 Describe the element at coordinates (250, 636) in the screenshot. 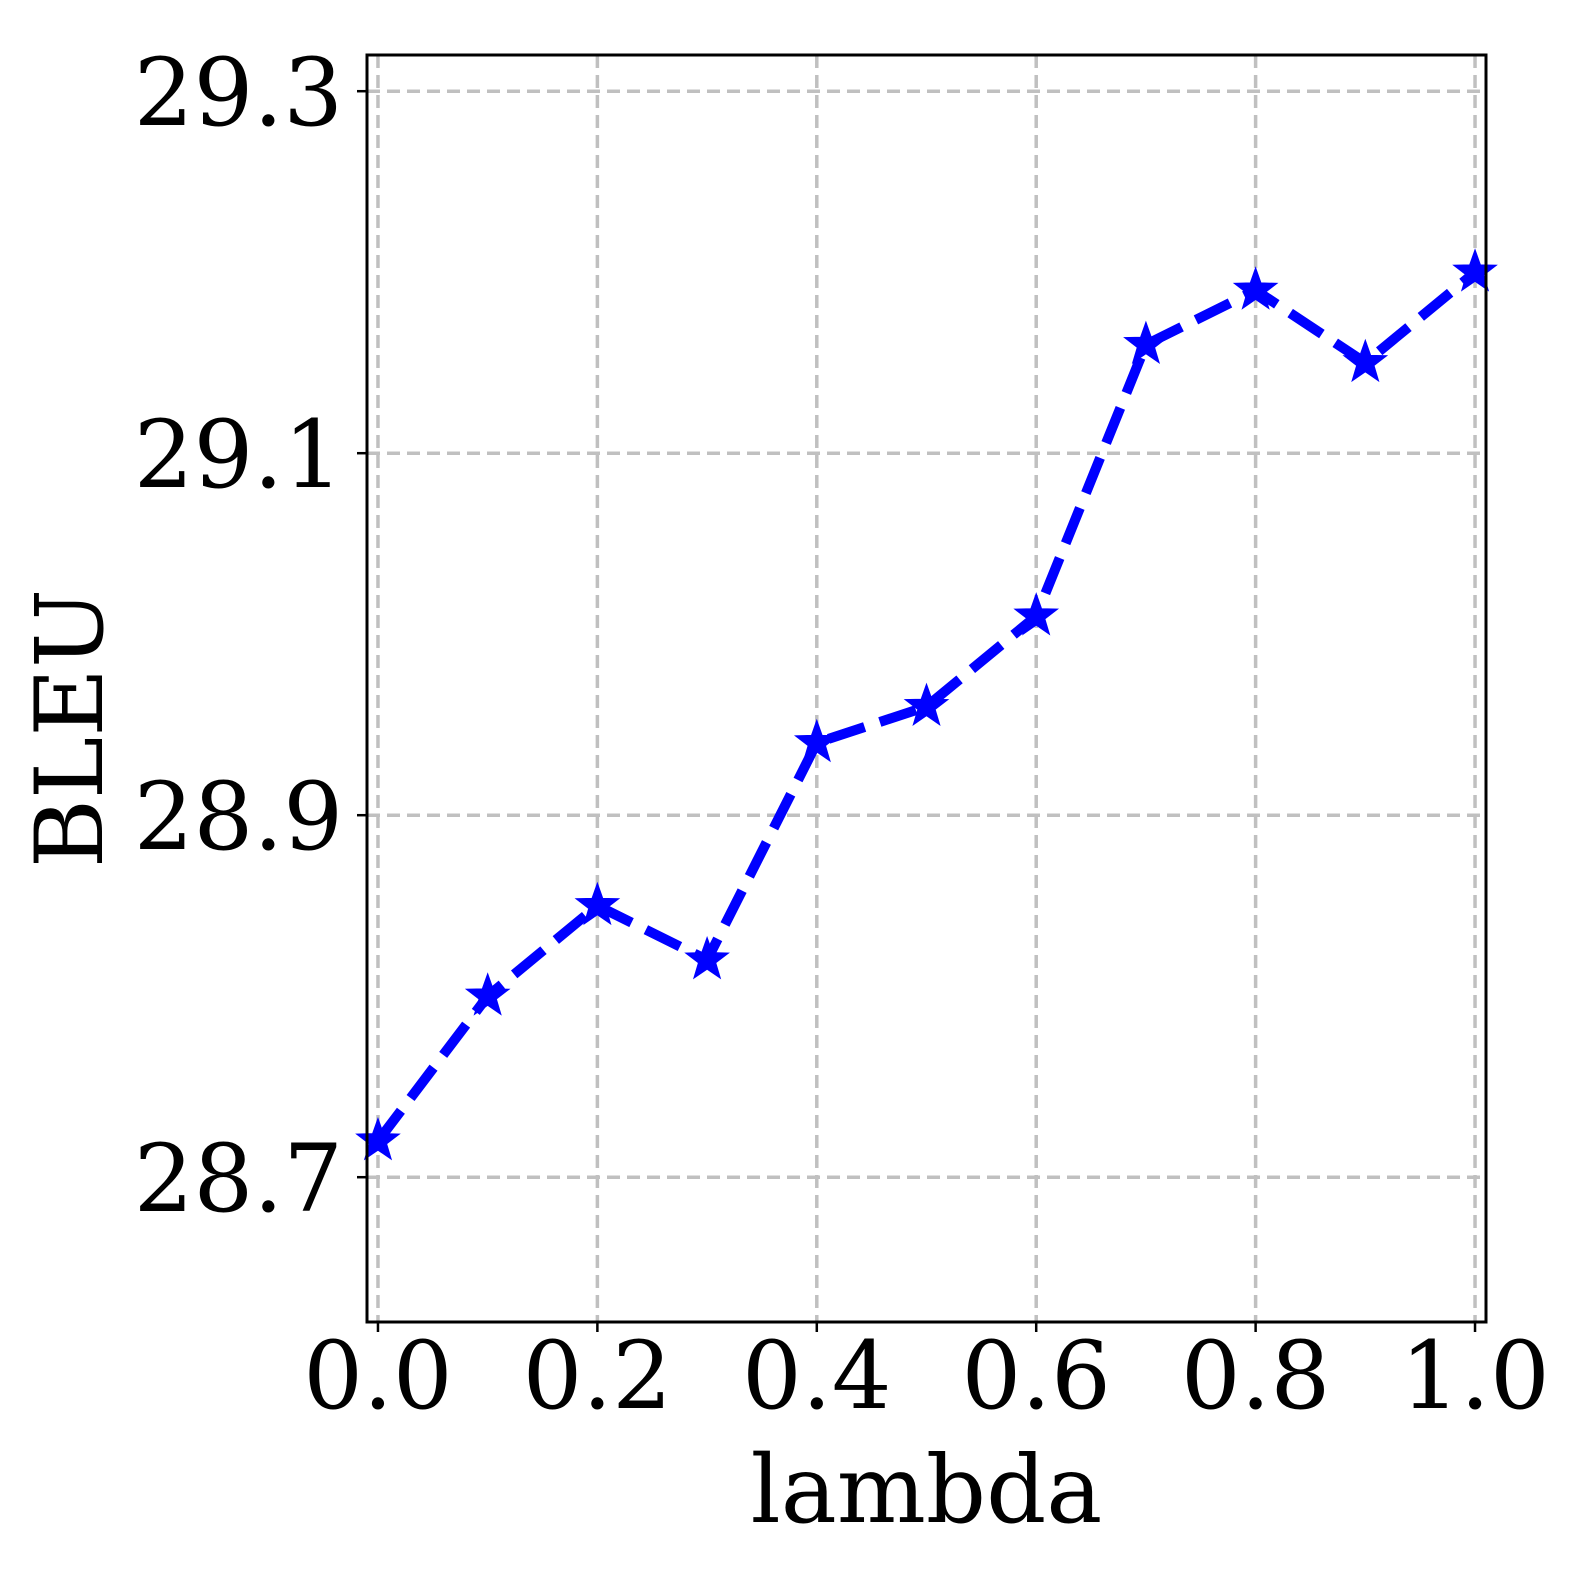

I see `y-axis: 28.7 28.9 29.1 29.3` at that location.